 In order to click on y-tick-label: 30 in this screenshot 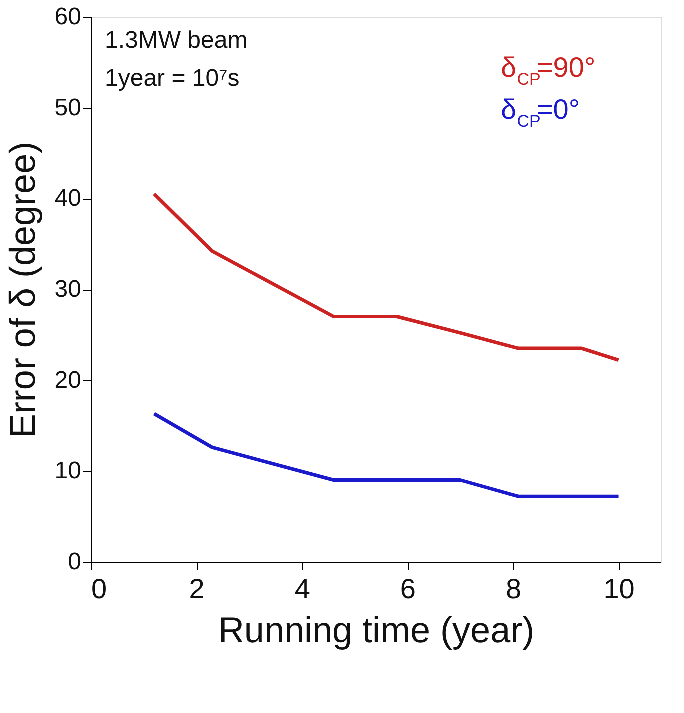, I will do `click(68, 289)`.